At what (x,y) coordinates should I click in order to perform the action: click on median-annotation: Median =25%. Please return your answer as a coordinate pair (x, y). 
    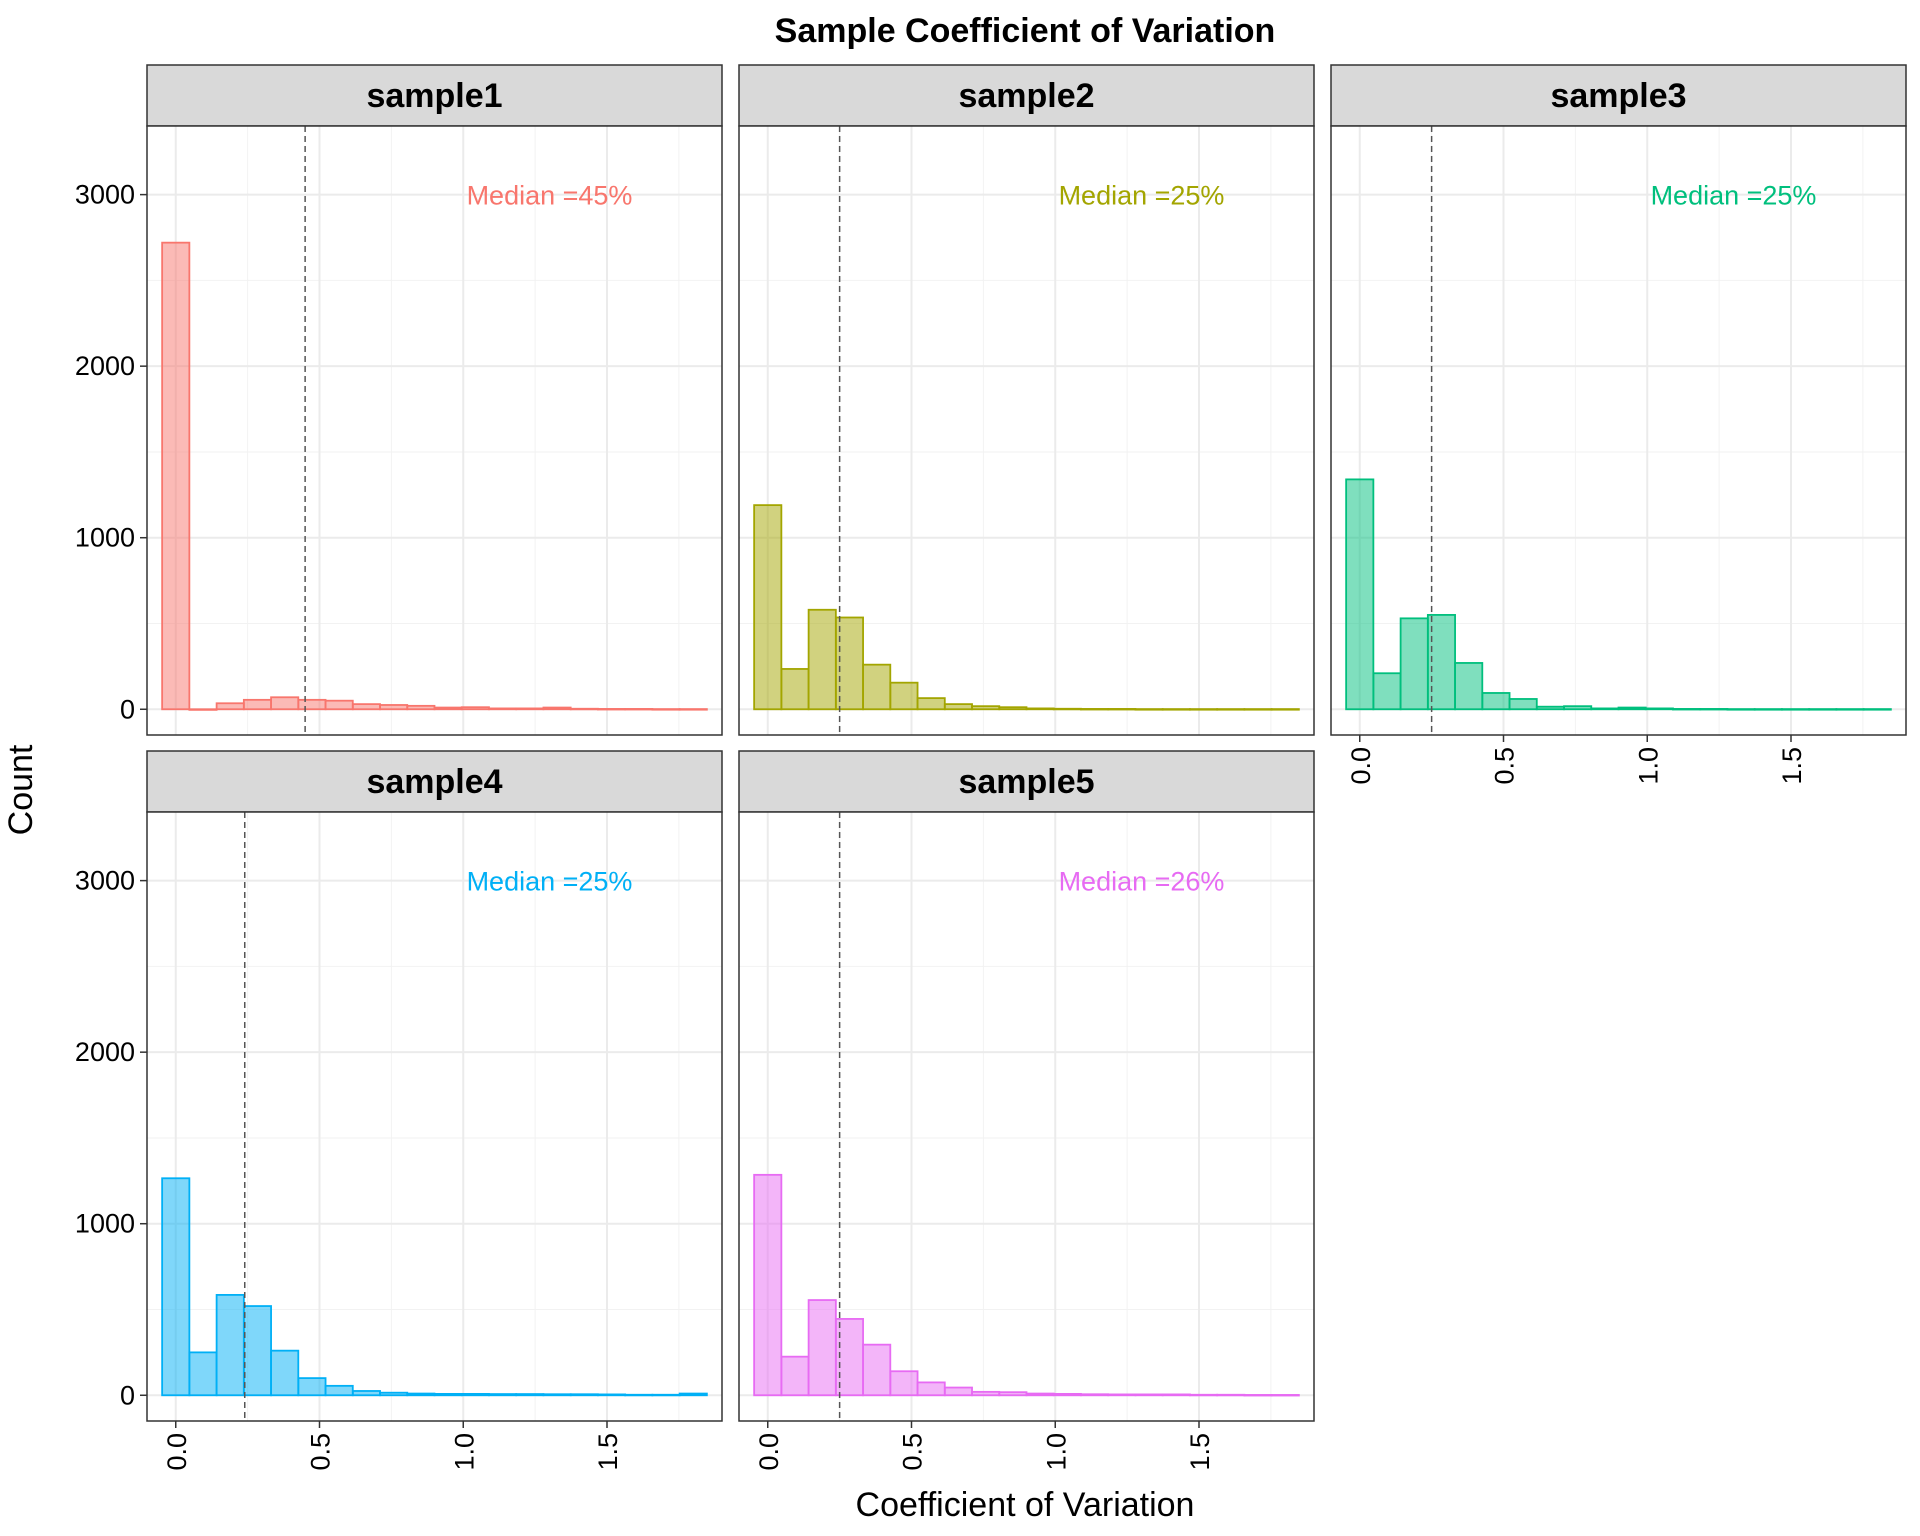
    Looking at the image, I should click on (550, 882).